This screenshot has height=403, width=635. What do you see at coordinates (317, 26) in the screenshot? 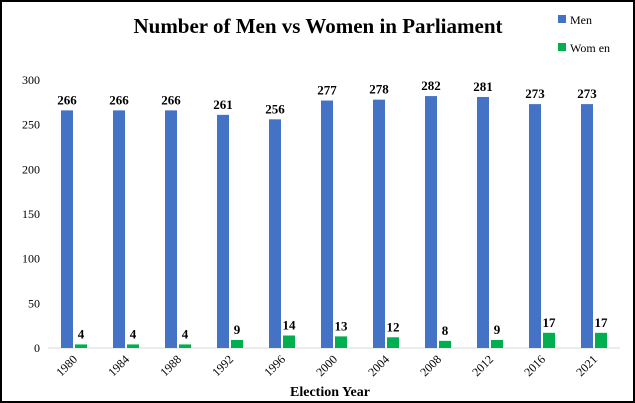
I see `chart-title: Number of Men vs Women in Parliament` at bounding box center [317, 26].